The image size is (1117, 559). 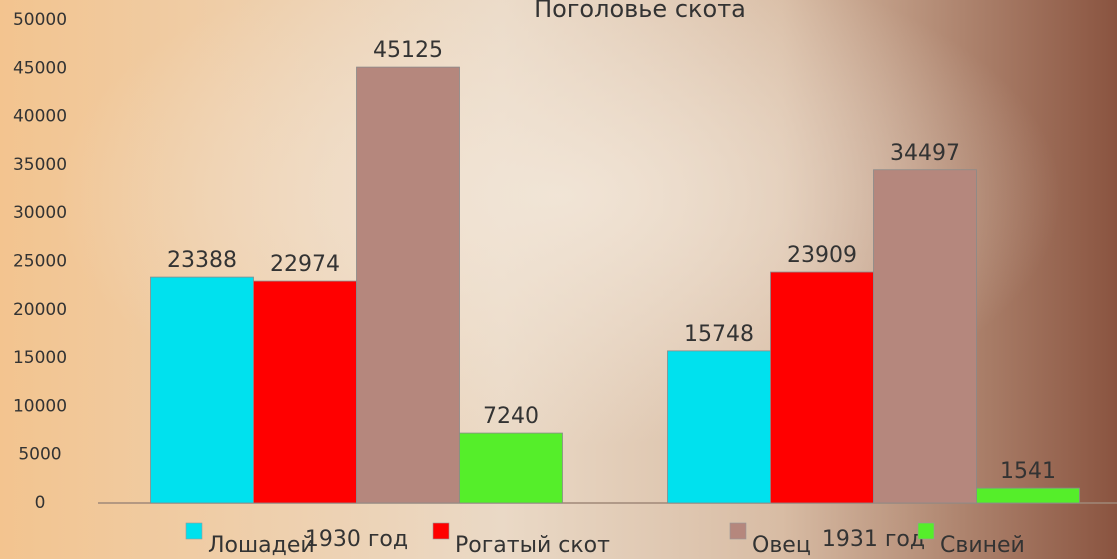 What do you see at coordinates (40, 406) in the screenshot?
I see `y-tick-label: 10000` at bounding box center [40, 406].